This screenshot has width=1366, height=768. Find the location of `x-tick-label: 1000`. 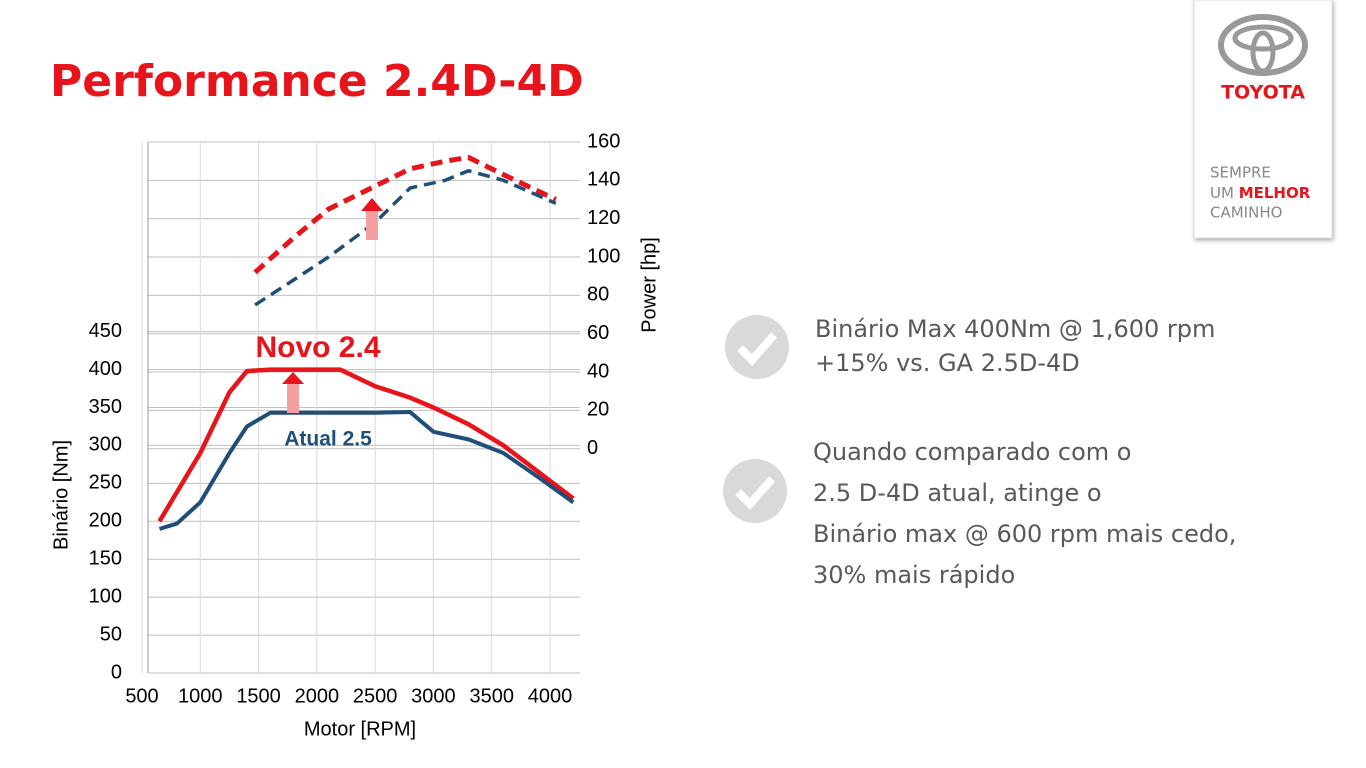

x-tick-label: 1000 is located at coordinates (200, 696).